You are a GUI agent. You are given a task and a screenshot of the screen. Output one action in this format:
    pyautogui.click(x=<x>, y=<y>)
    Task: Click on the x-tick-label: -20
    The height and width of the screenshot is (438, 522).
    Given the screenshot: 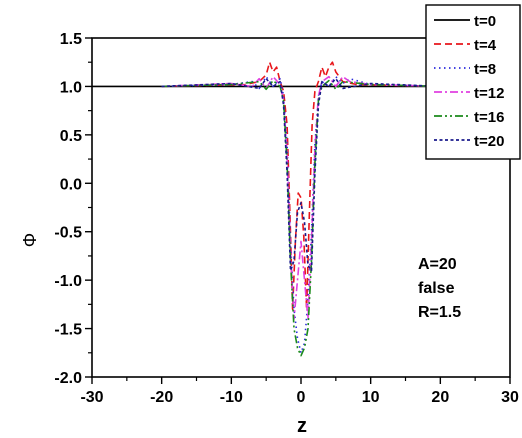 What is the action you would take?
    pyautogui.click(x=161, y=397)
    